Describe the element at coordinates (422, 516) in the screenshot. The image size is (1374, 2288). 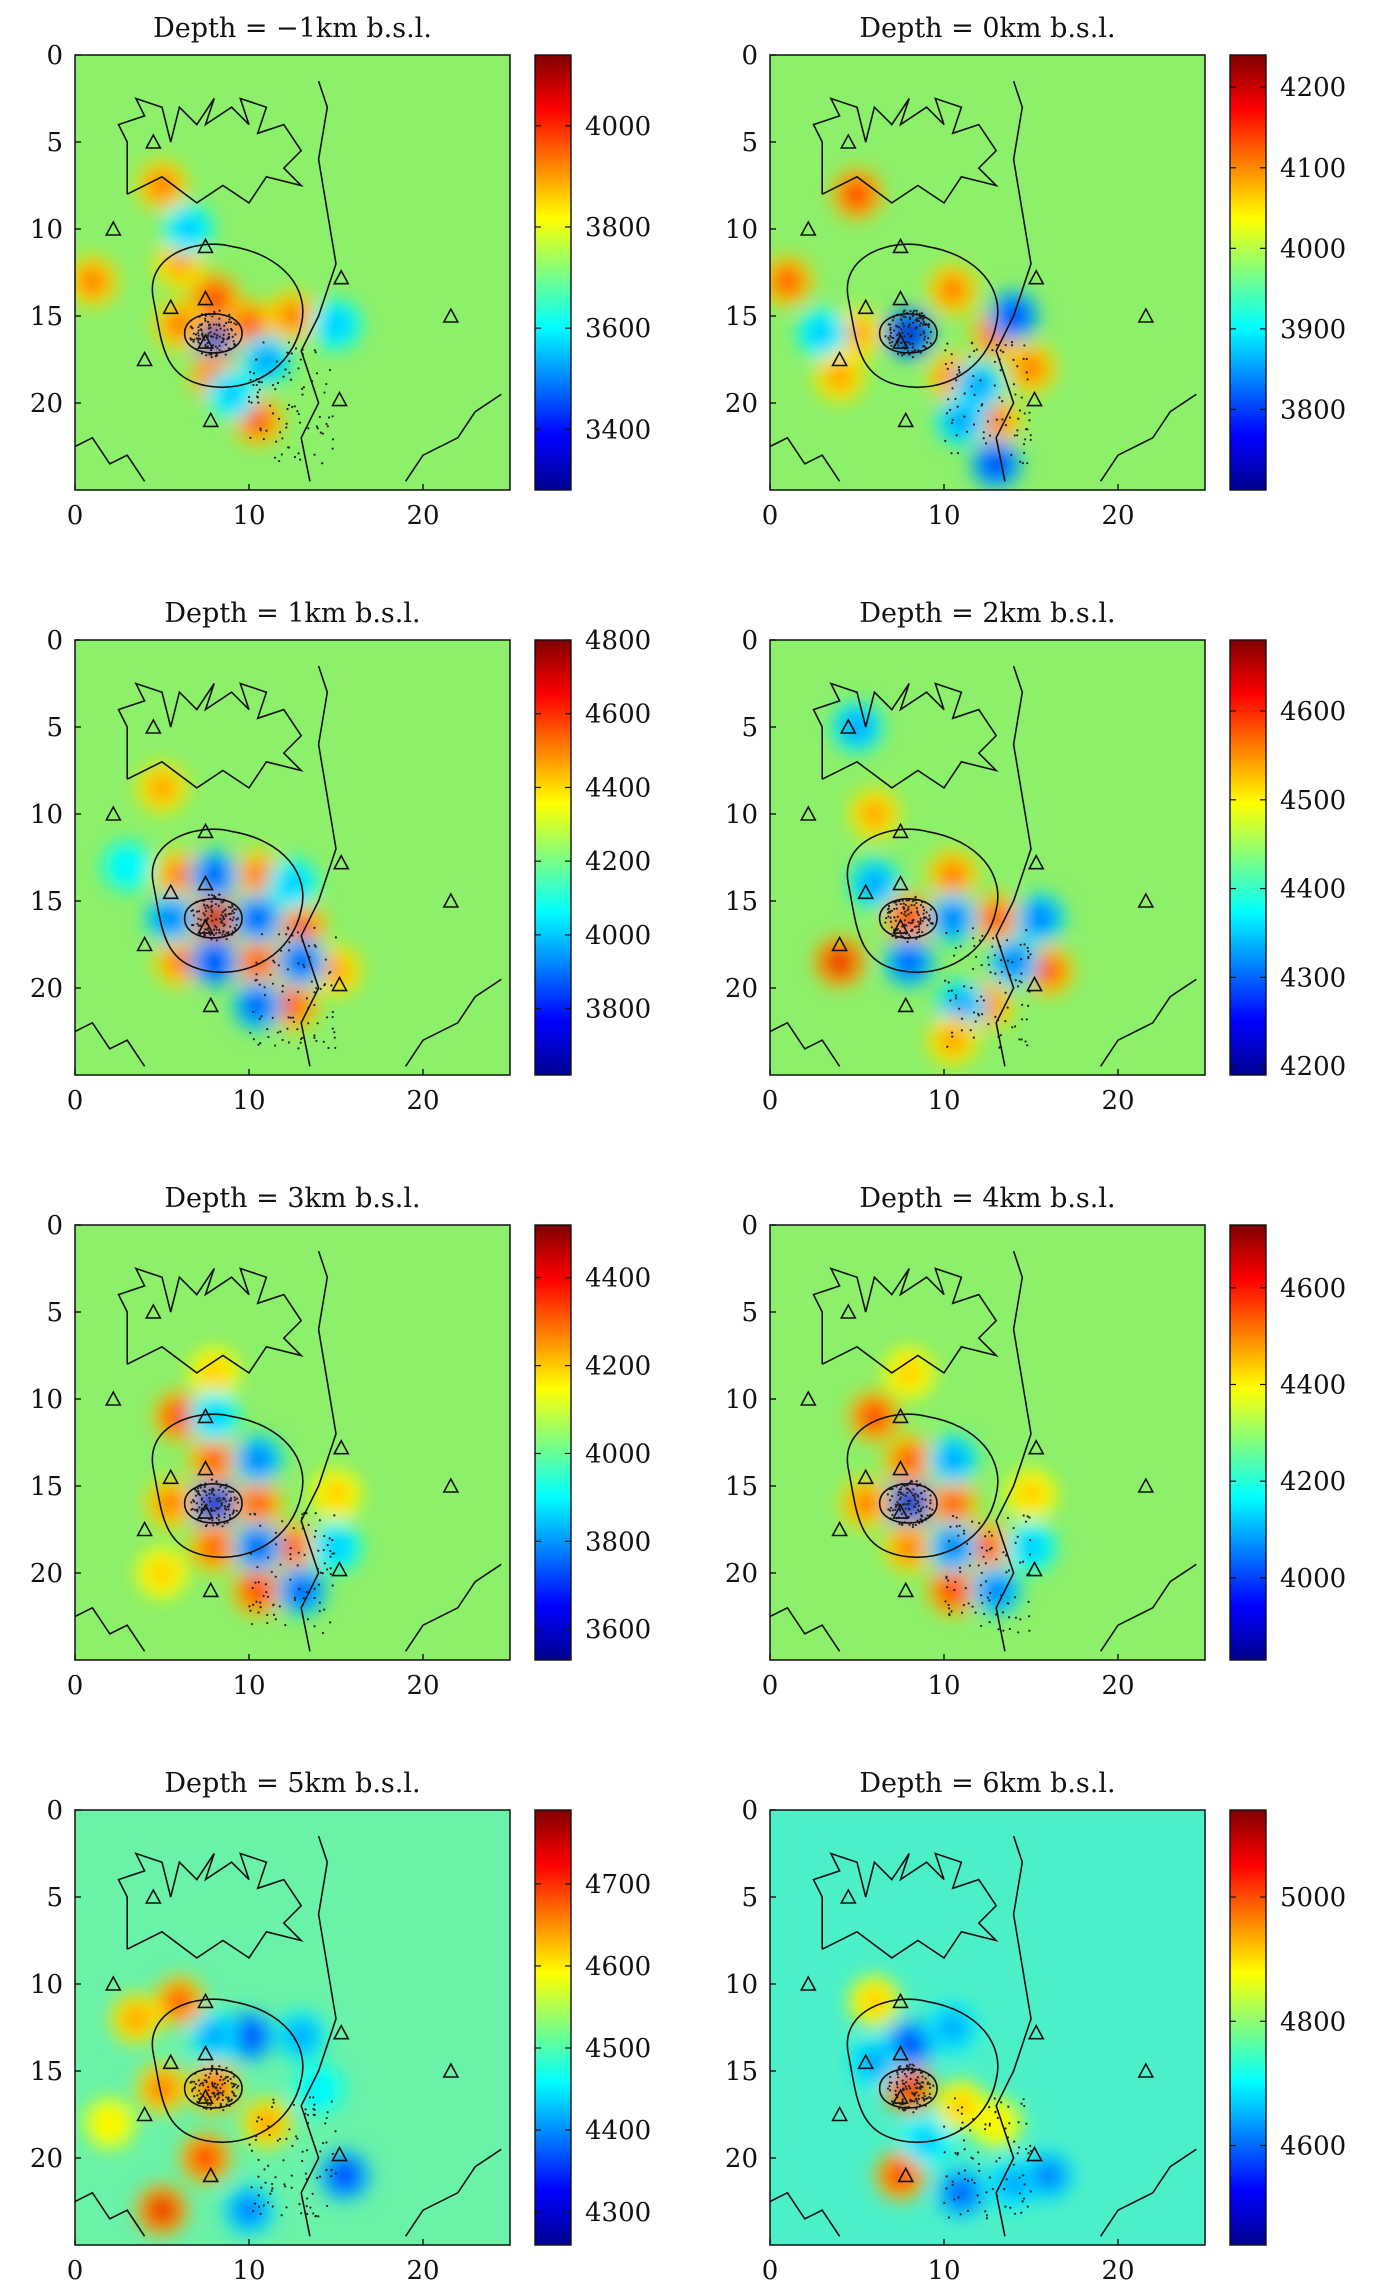
I see `x-tick-label: 20` at that location.